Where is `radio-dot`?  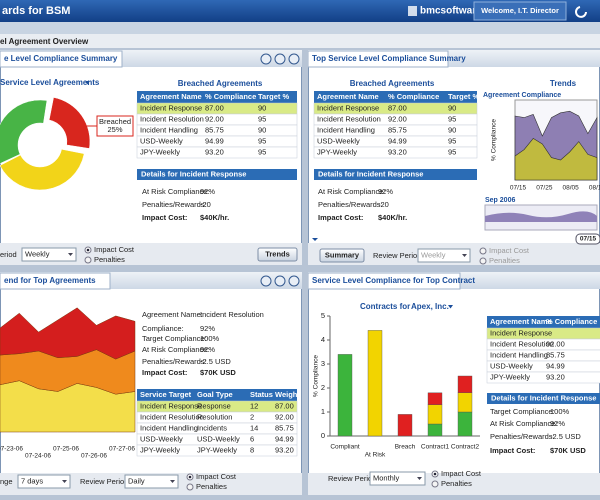 radio-dot is located at coordinates (88, 250).